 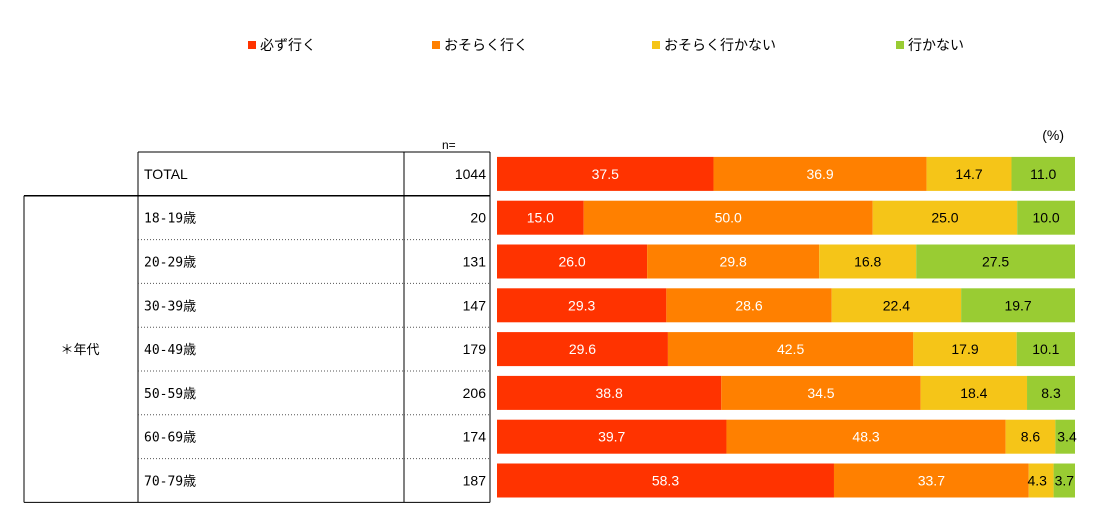 I want to click on bar-label-5-1: 38.8, so click(x=609, y=393).